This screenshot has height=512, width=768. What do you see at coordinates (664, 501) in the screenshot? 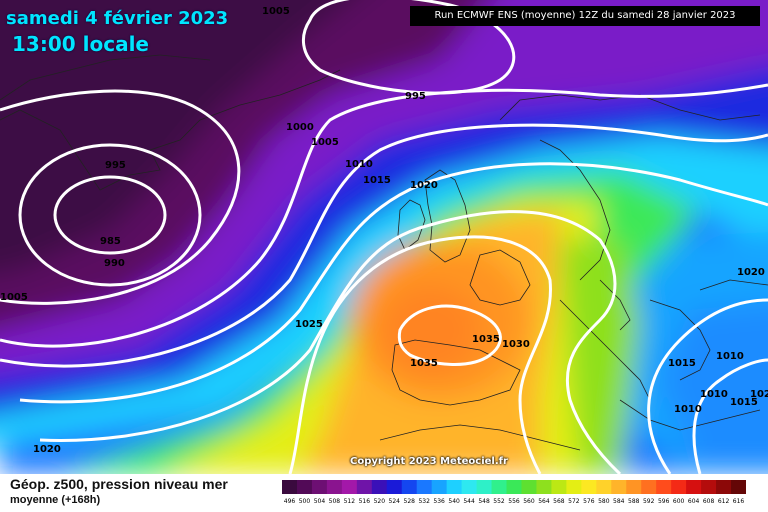
I see `scale-tick-label: 596` at bounding box center [664, 501].